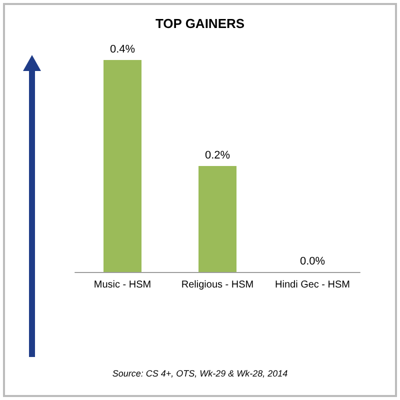 This screenshot has height=400, width=400. I want to click on x-tick-label: Religious - HSM, so click(217, 285).